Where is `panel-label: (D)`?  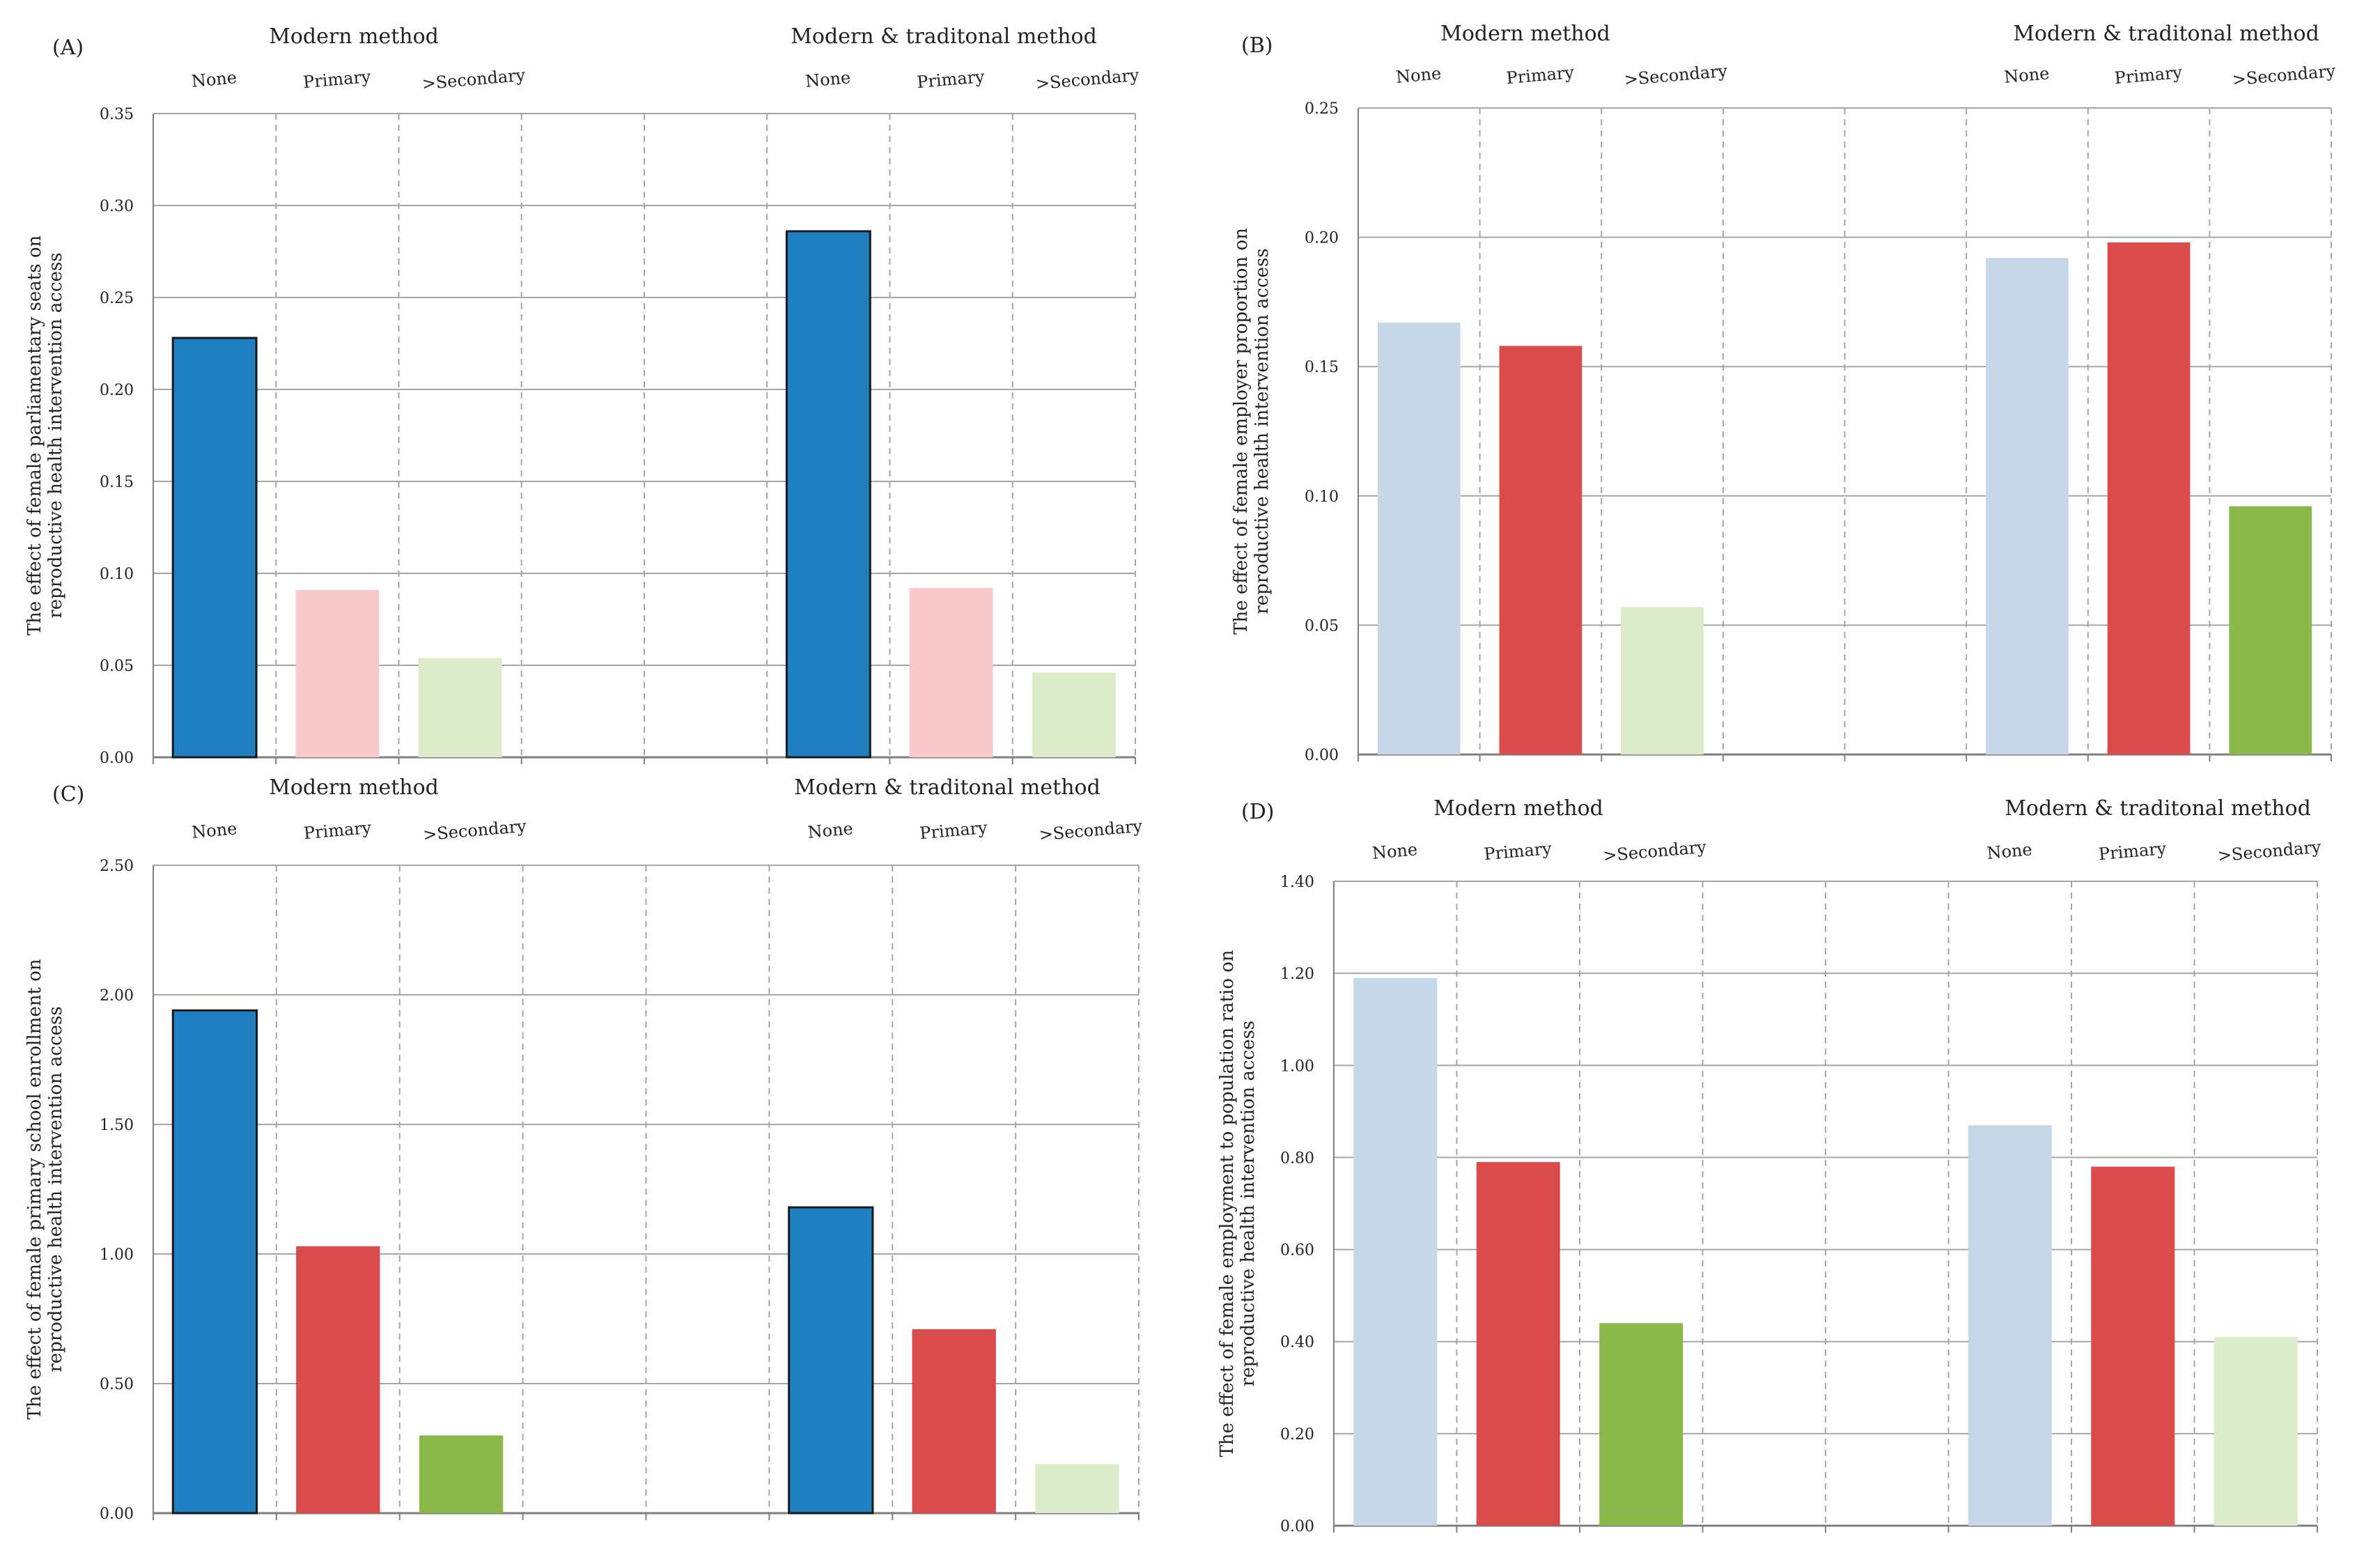 panel-label: (D) is located at coordinates (1257, 812).